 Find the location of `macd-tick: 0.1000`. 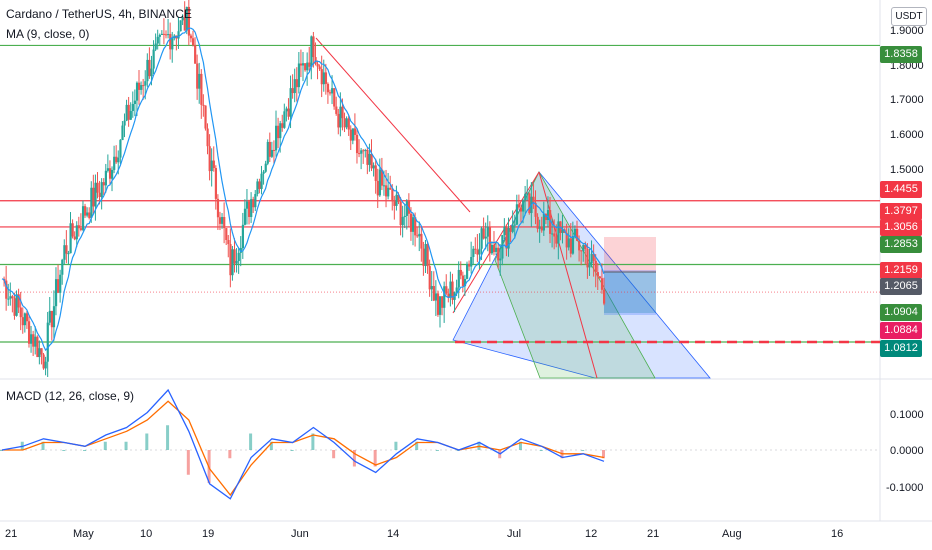

macd-tick: 0.1000 is located at coordinates (907, 415).